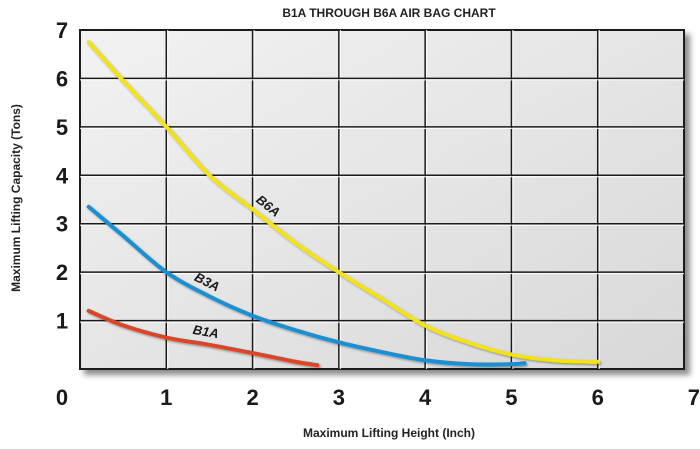 Image resolution: width=700 pixels, height=449 pixels. What do you see at coordinates (16, 198) in the screenshot?
I see `y-axis-label: Maximum Lifting Capacity (Tons)` at bounding box center [16, 198].